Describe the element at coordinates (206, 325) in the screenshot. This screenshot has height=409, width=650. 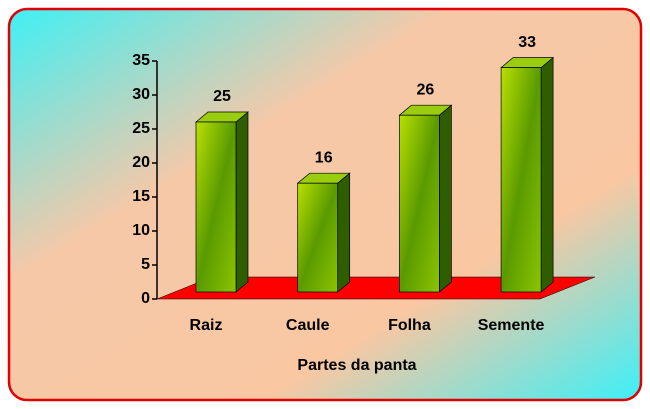
I see `x-tick-label: Raiz` at that location.